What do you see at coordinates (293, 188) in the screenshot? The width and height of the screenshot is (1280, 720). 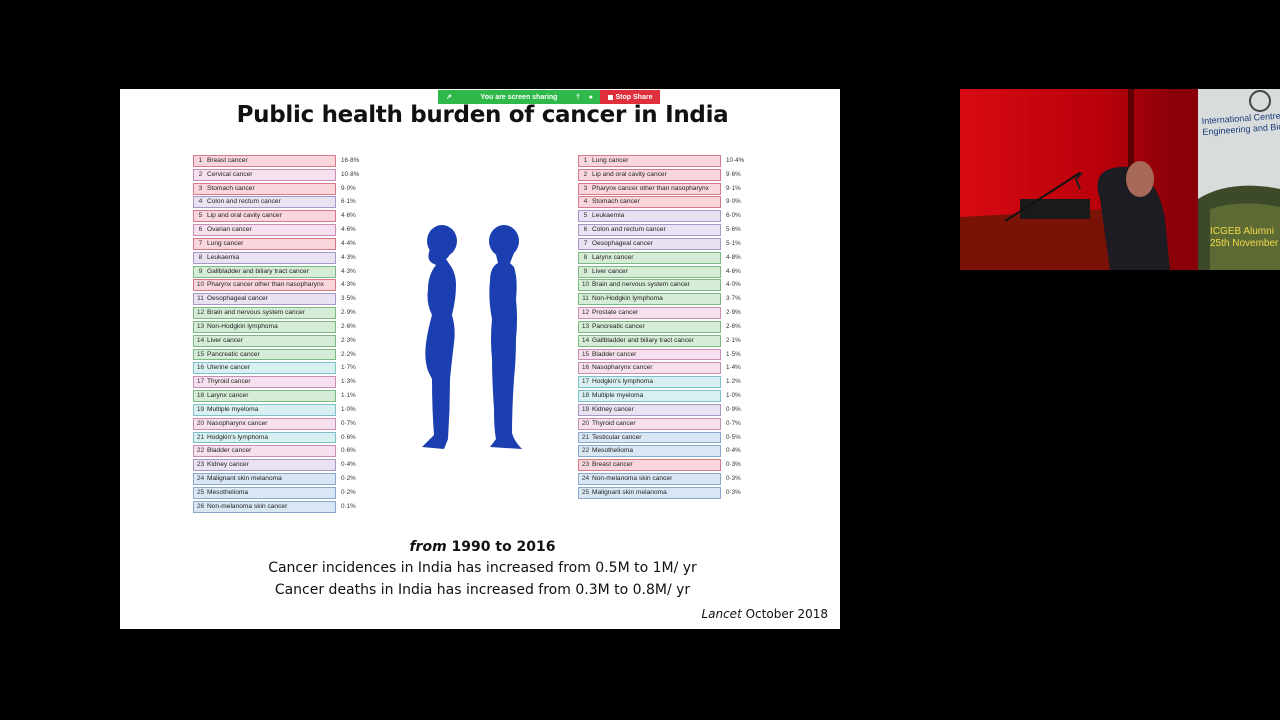 I see `list-item: 3 Stomach cancer 9·0%` at bounding box center [293, 188].